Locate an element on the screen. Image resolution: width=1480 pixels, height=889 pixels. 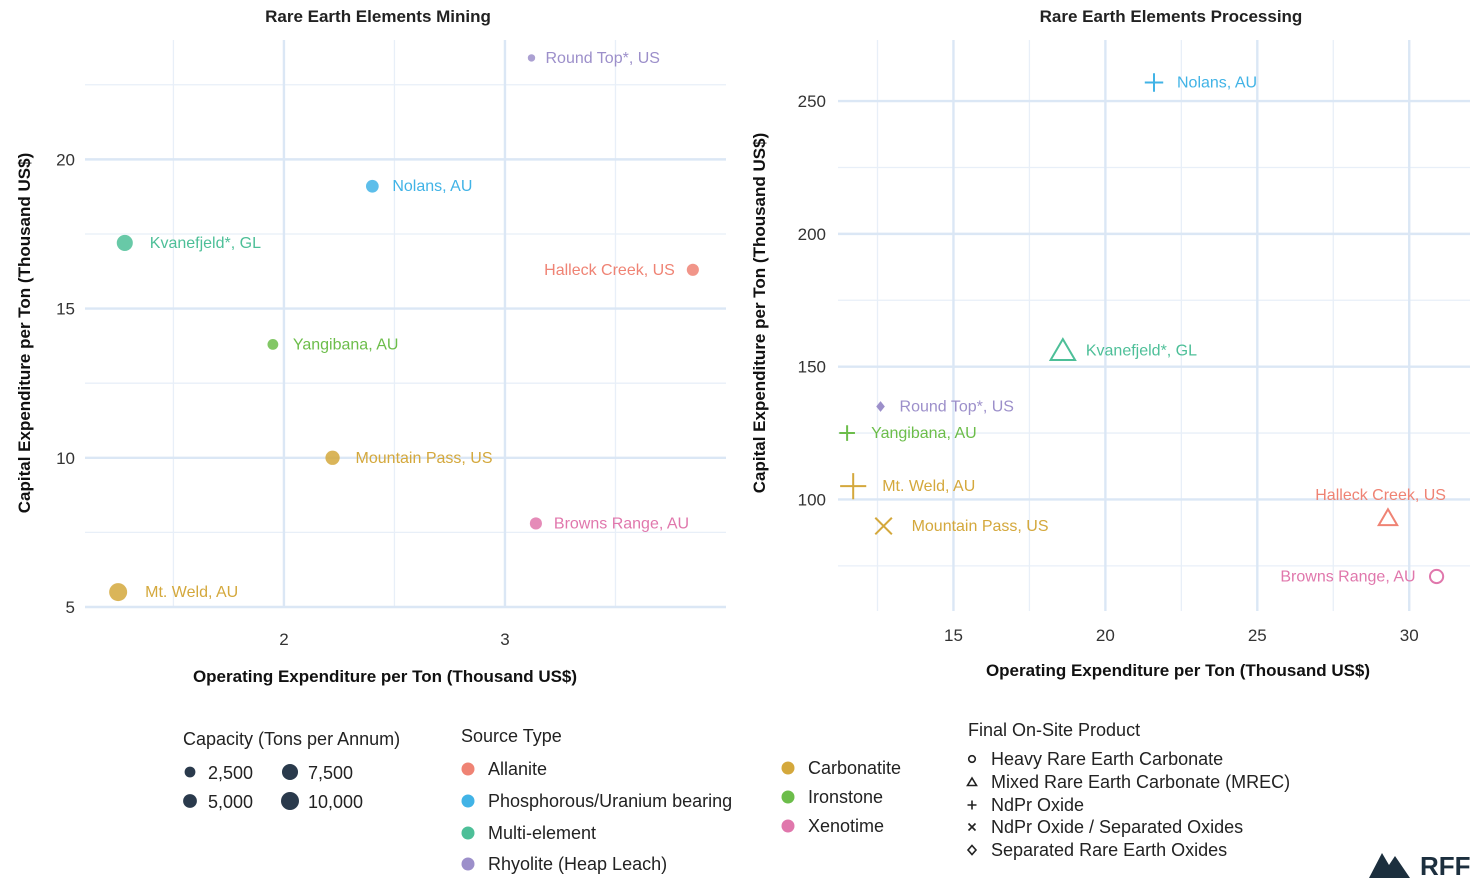
capacity-legend-item: 7,500 is located at coordinates (317, 773).